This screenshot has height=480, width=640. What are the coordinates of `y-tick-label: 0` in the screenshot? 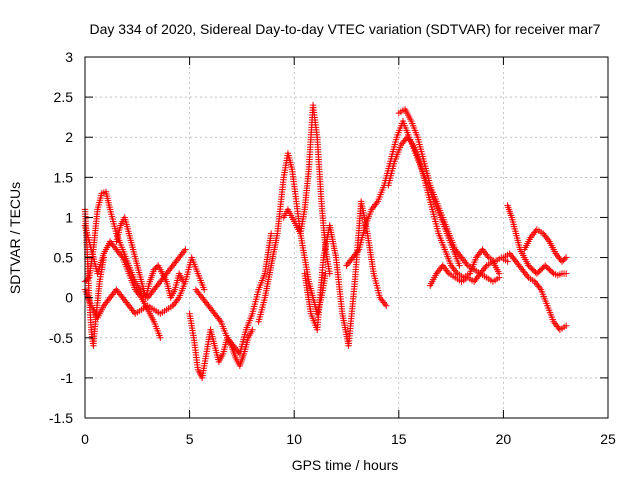 It's located at (69, 298).